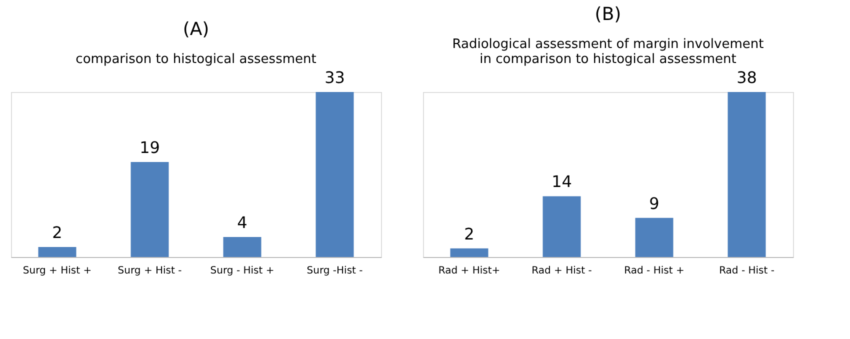 Image resolution: width=850 pixels, height=339 pixels. I want to click on data-label: 19, so click(150, 147).